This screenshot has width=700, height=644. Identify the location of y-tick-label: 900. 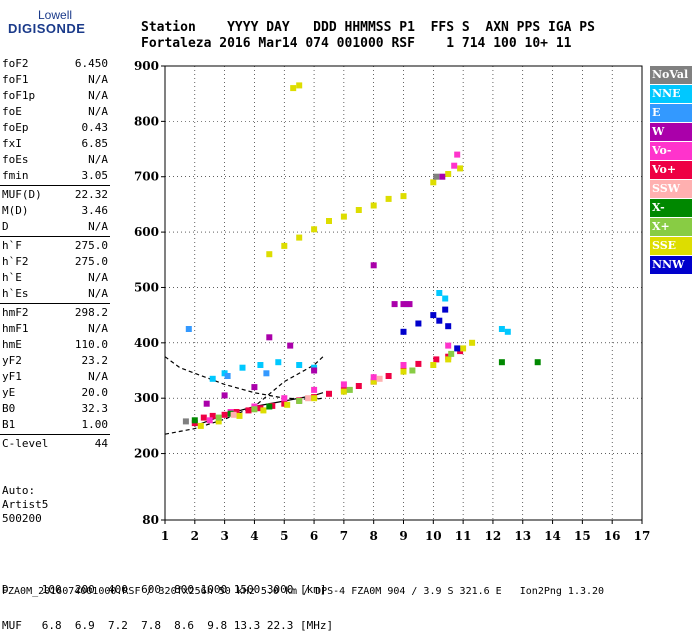
(146, 66).